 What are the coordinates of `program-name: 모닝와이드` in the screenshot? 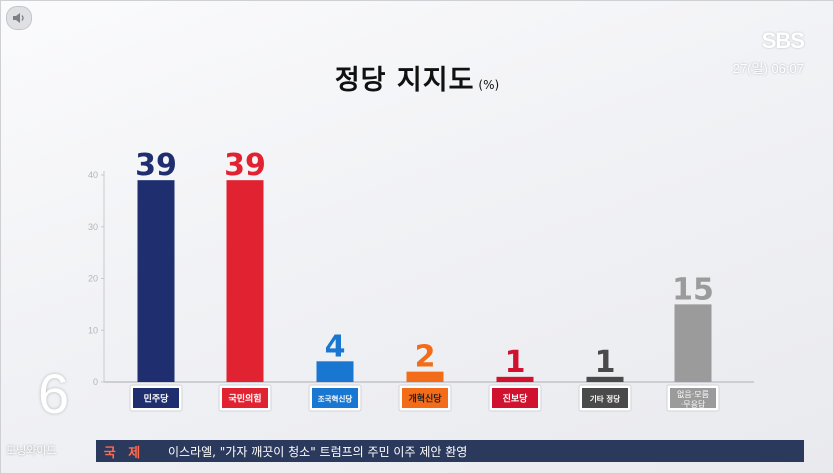 It's located at (31, 450).